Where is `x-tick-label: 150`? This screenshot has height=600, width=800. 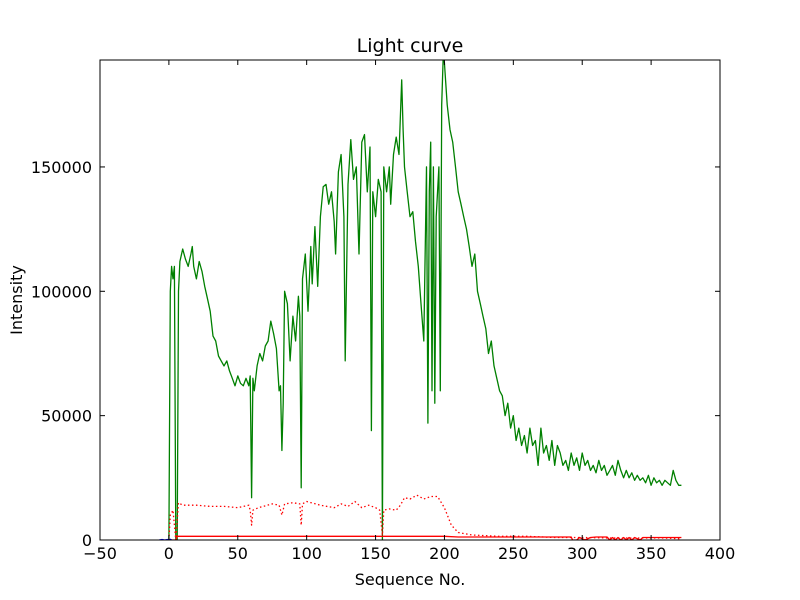 x-tick-label: 150 is located at coordinates (375, 553).